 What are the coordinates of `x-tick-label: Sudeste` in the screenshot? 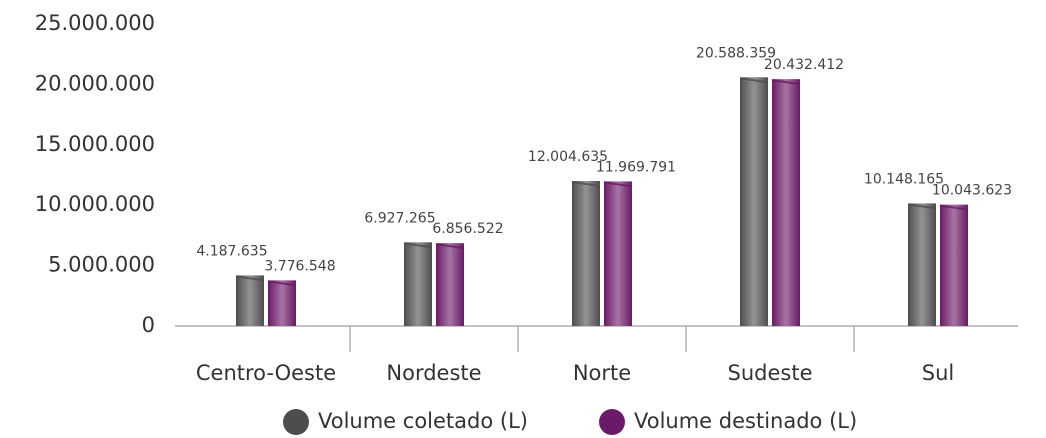 It's located at (770, 373).